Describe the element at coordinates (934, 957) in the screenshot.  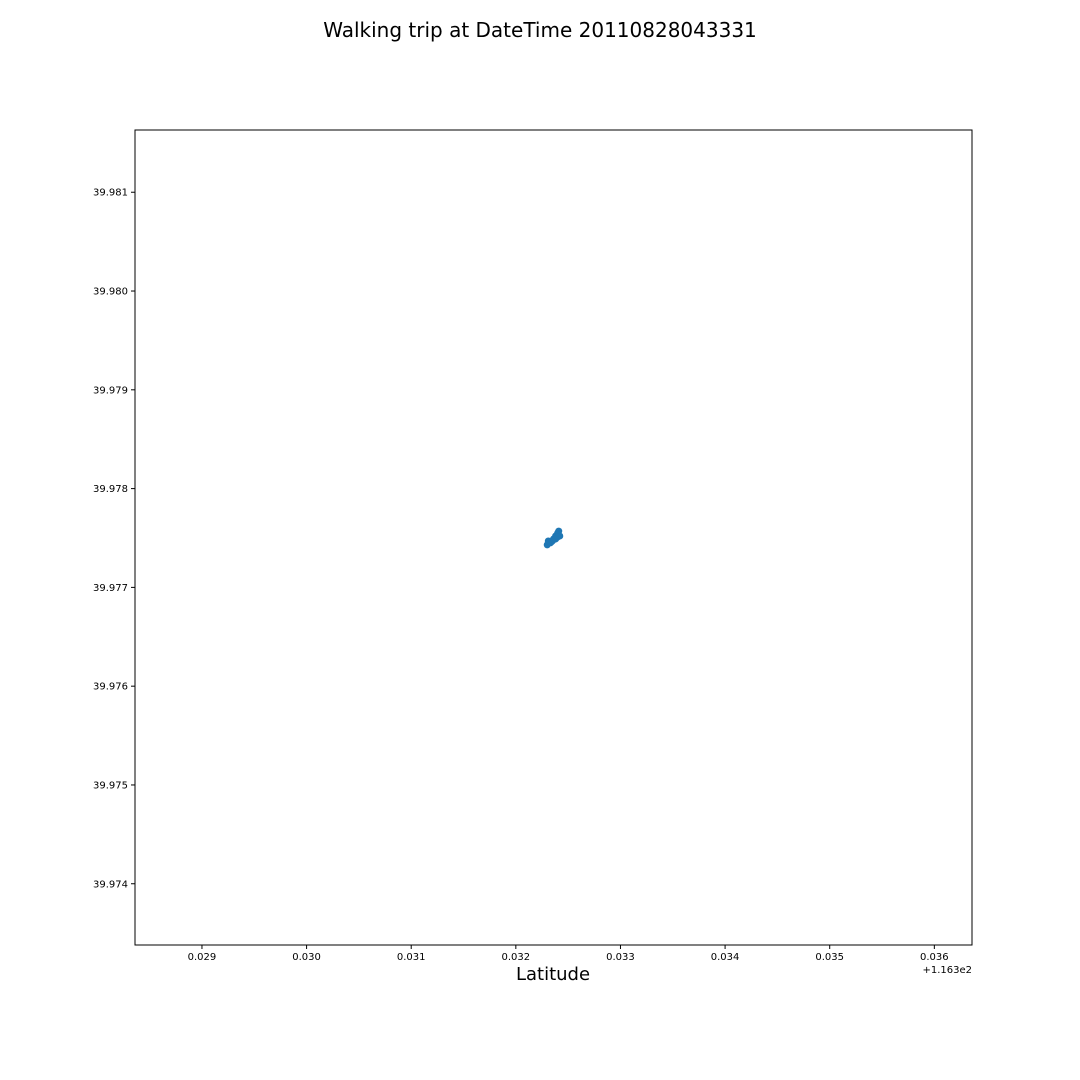
I see `x-tick-label: 0.036` at that location.